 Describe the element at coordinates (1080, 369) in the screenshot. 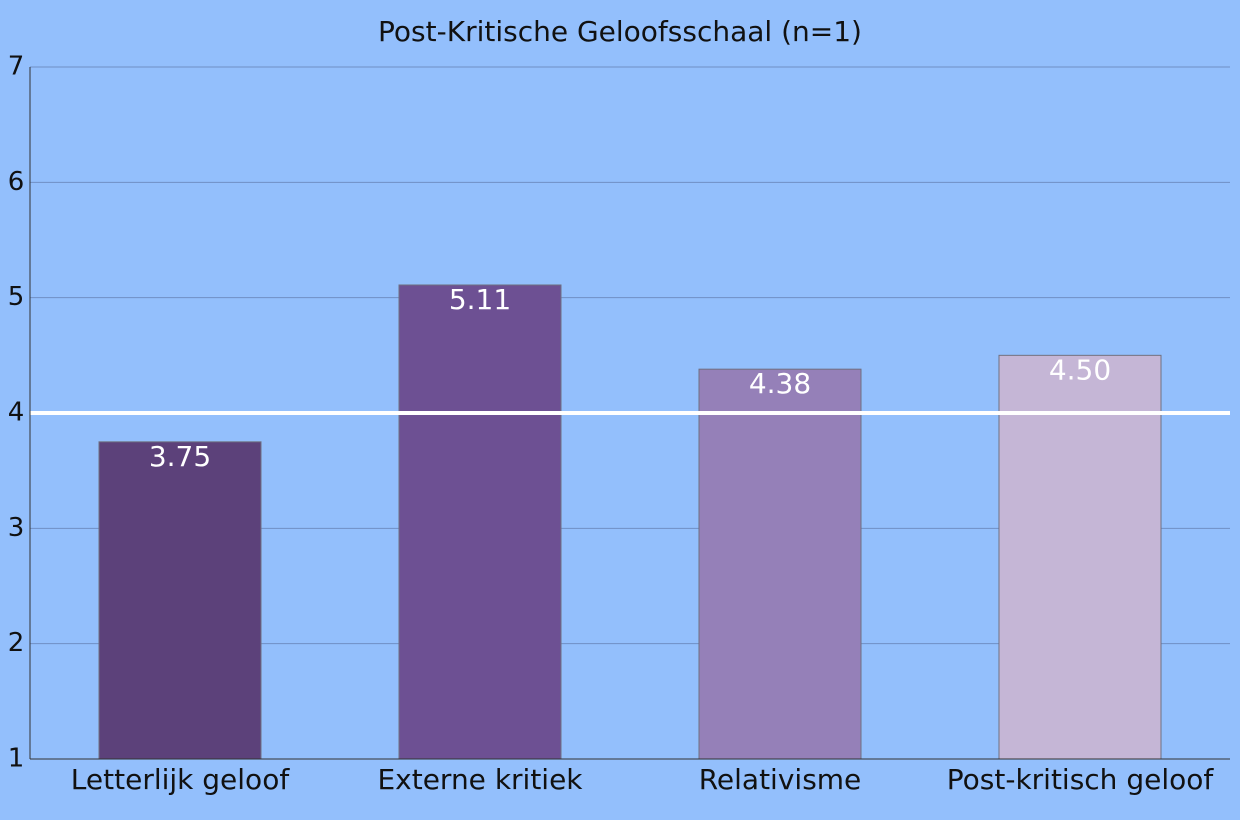

I see `value-label: 4.50` at that location.